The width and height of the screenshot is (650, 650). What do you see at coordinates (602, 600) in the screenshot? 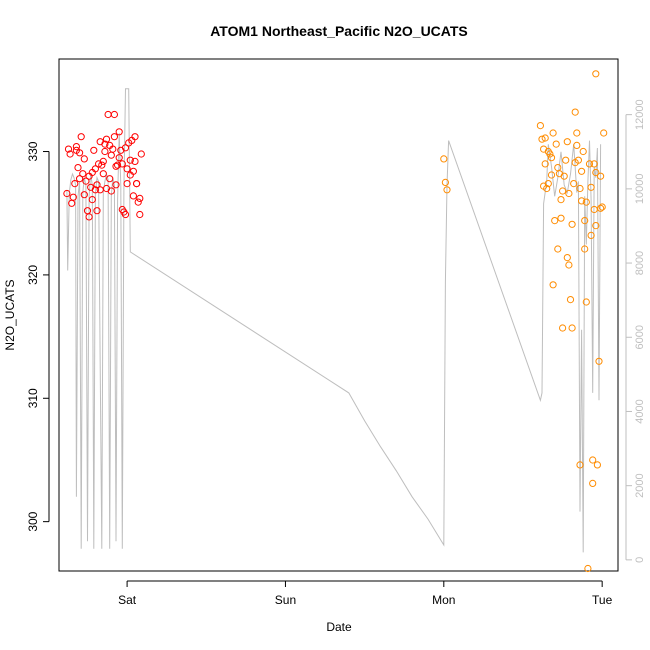
I see `x-tick-label: Tue` at bounding box center [602, 600].